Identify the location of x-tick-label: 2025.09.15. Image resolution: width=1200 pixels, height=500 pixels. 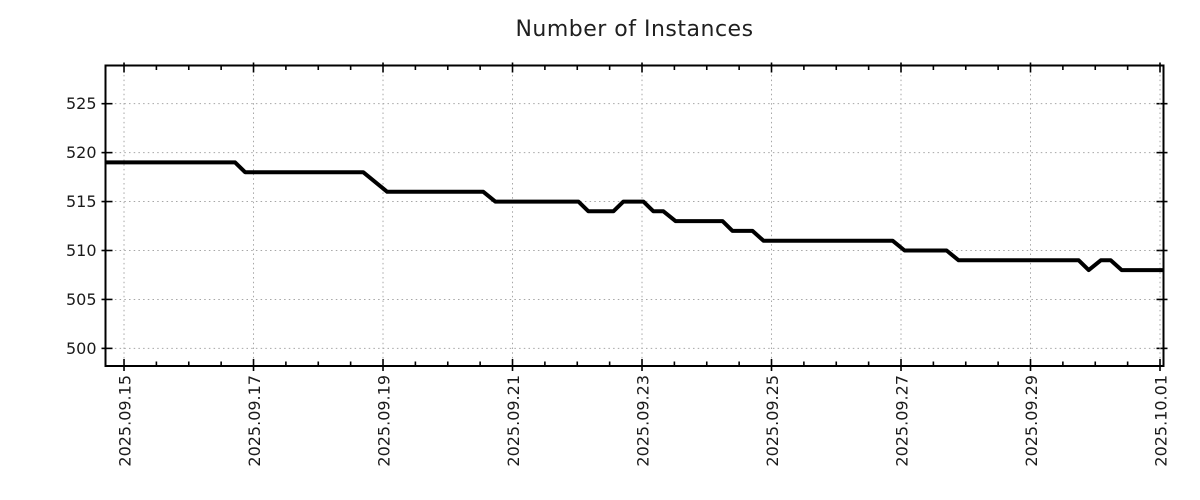
(125, 421).